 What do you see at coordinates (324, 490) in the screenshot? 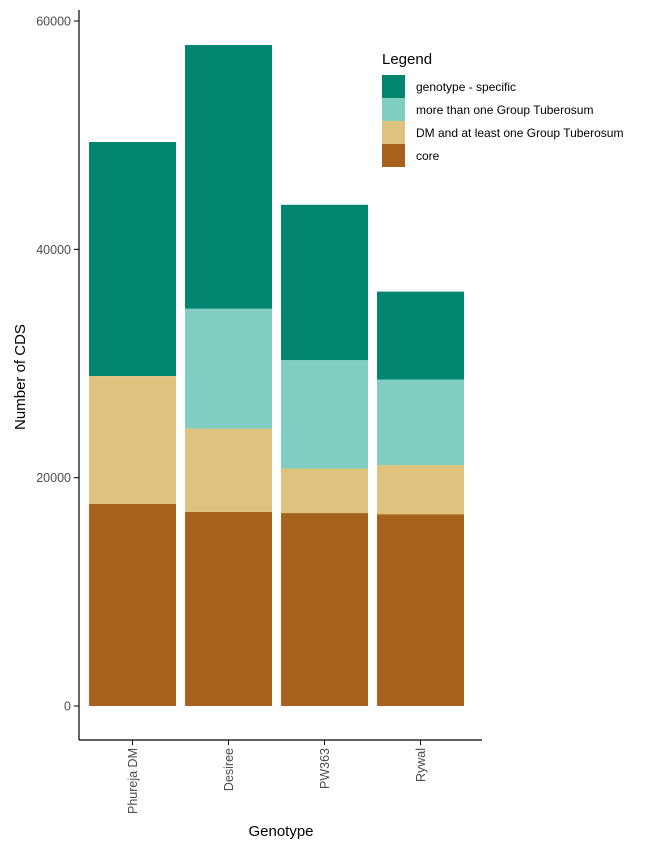
I see `bar-segment-pw363-dm-and-at-least-one-group-tuberosum` at bounding box center [324, 490].